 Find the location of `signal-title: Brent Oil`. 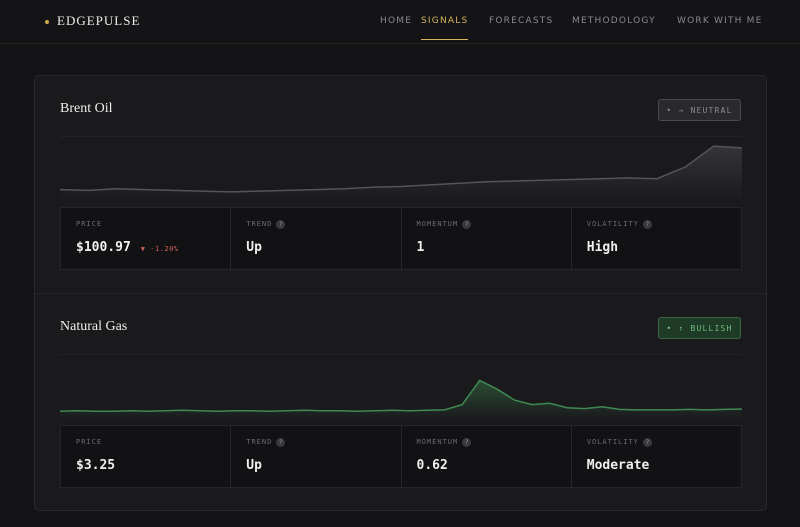

signal-title: Brent Oil is located at coordinates (86, 108).